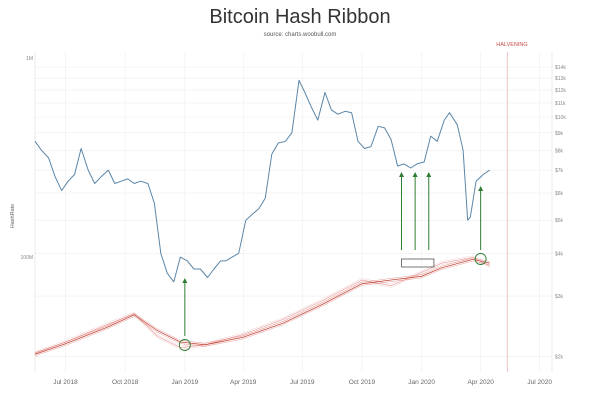 The height and width of the screenshot is (412, 600). Describe the element at coordinates (243, 382) in the screenshot. I see `x-tick-label: Apr 2019` at that location.